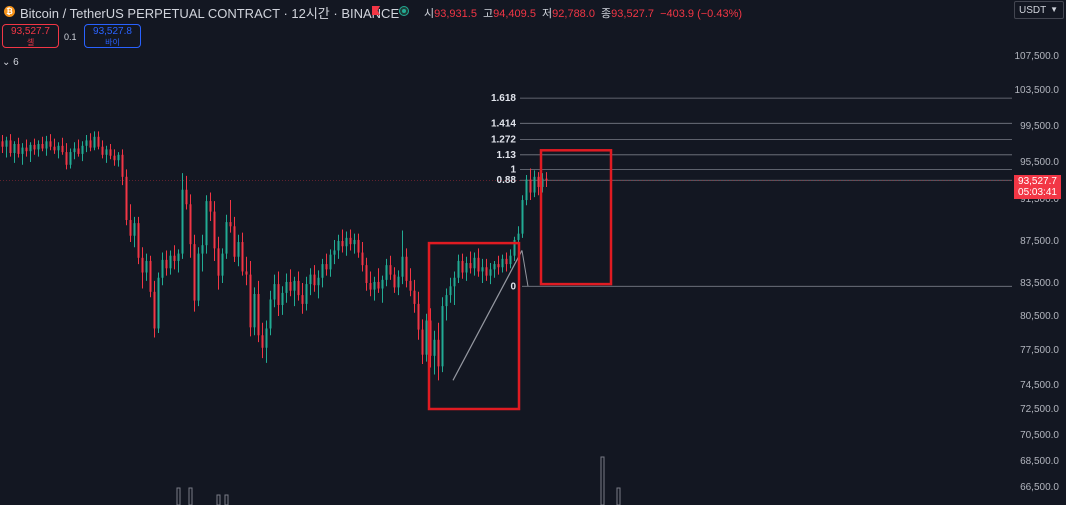 Image resolution: width=1066 pixels, height=505 pixels. What do you see at coordinates (1039, 199) in the screenshot?
I see `y-axis-tick-label: 91,500.0` at bounding box center [1039, 199].